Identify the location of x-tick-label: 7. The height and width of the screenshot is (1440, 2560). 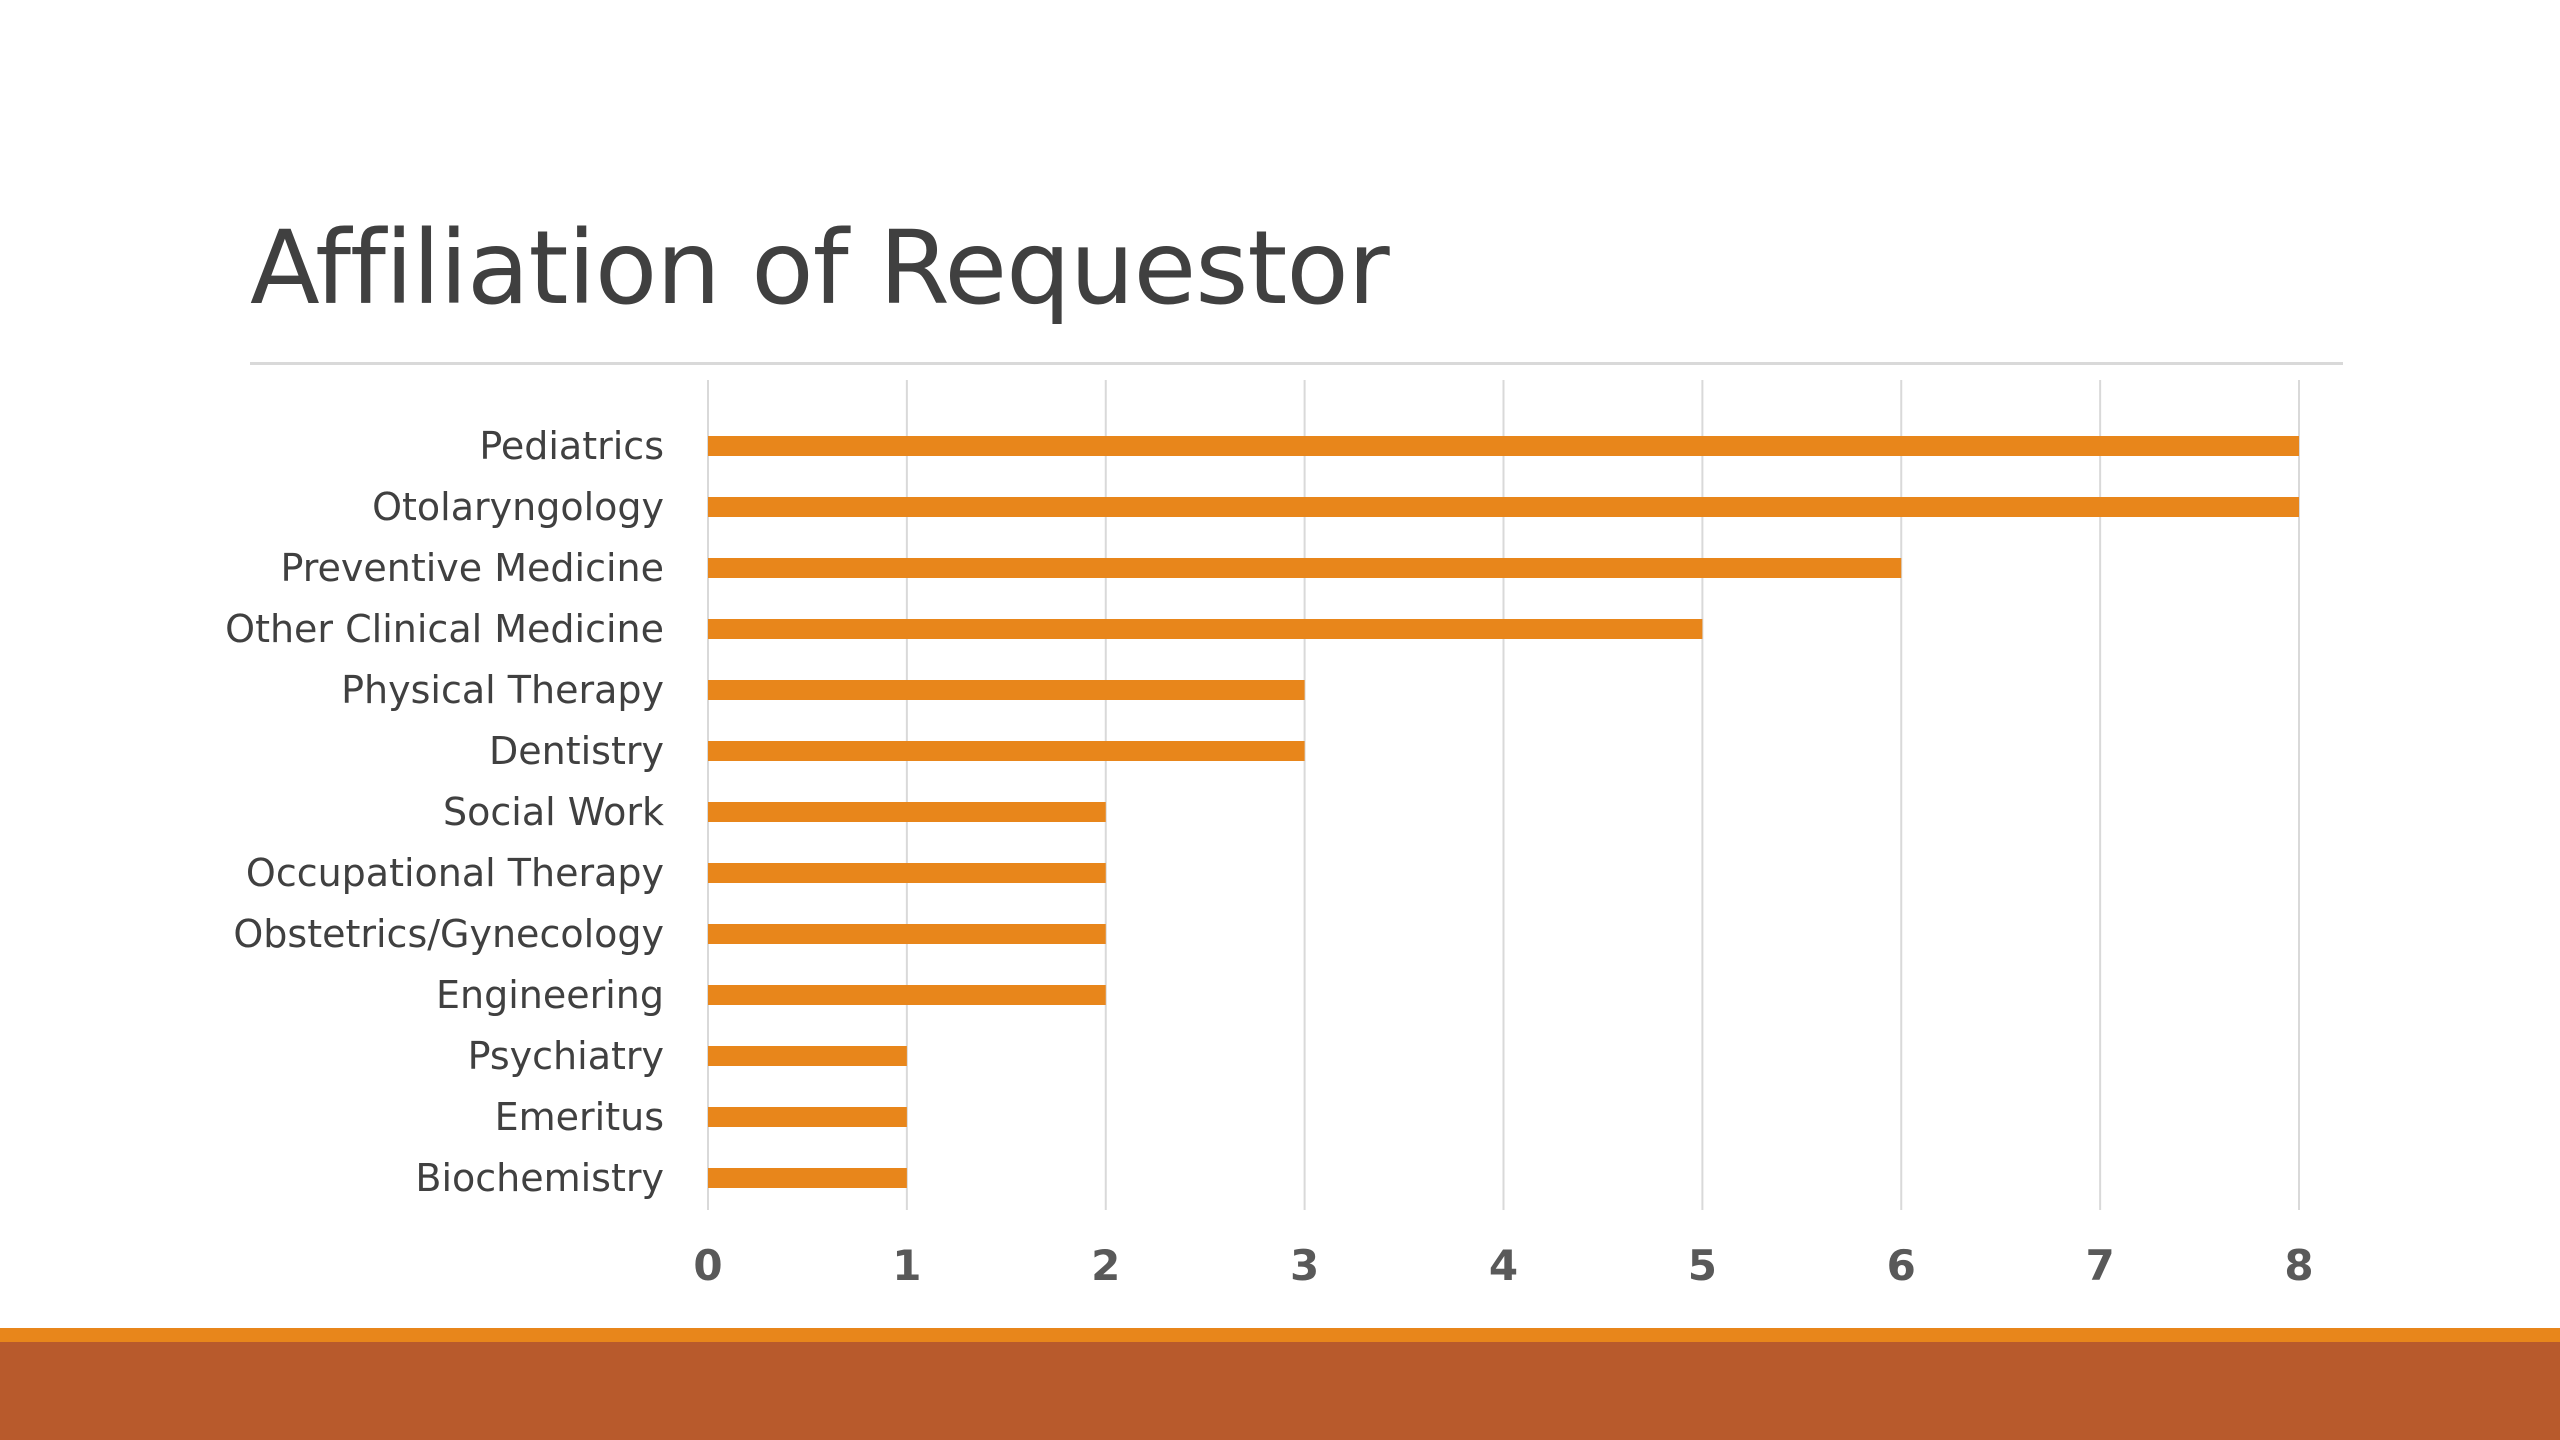
(2100, 1265).